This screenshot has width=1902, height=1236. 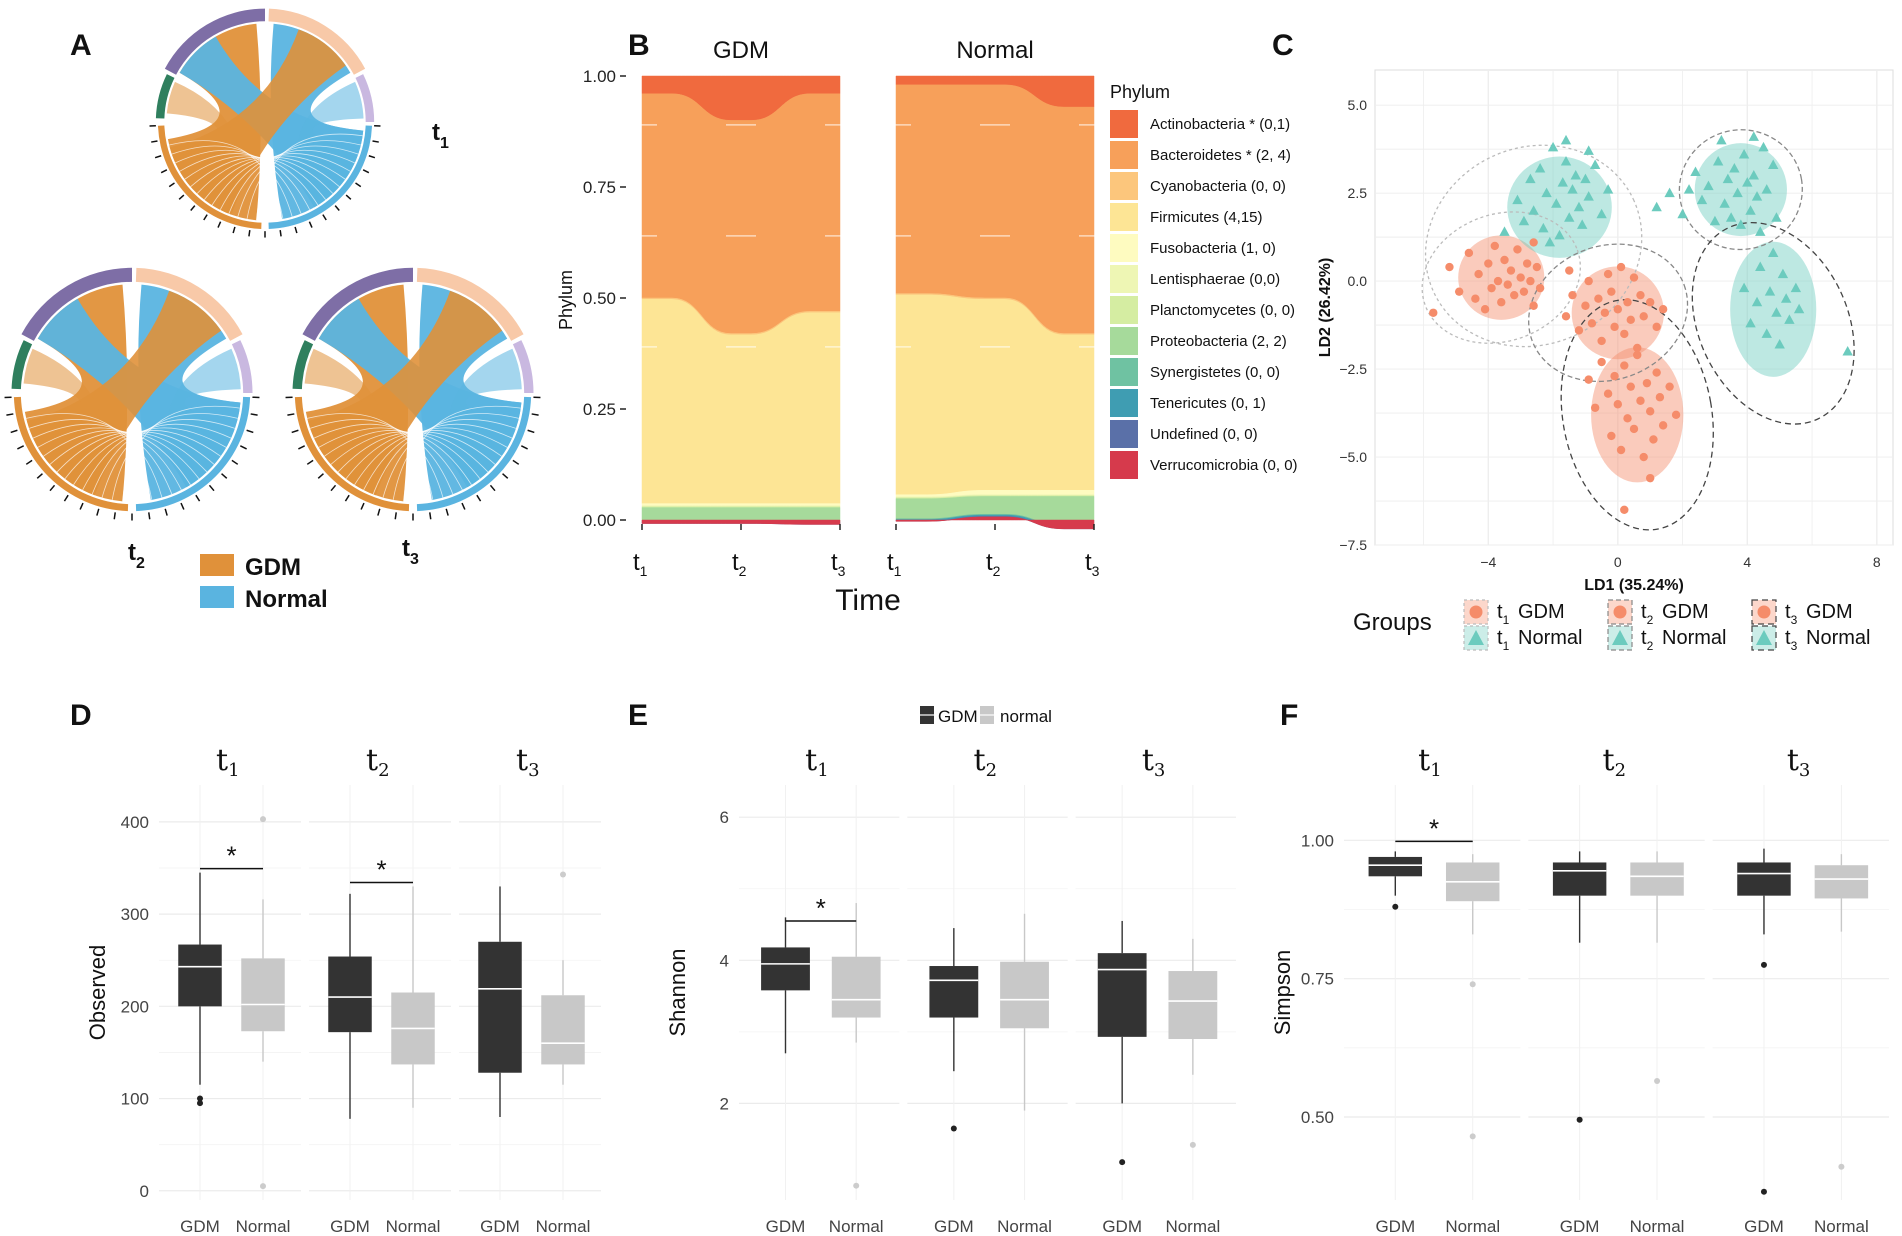 I want to click on y-axis-label: Simpson, so click(x=1282, y=993).